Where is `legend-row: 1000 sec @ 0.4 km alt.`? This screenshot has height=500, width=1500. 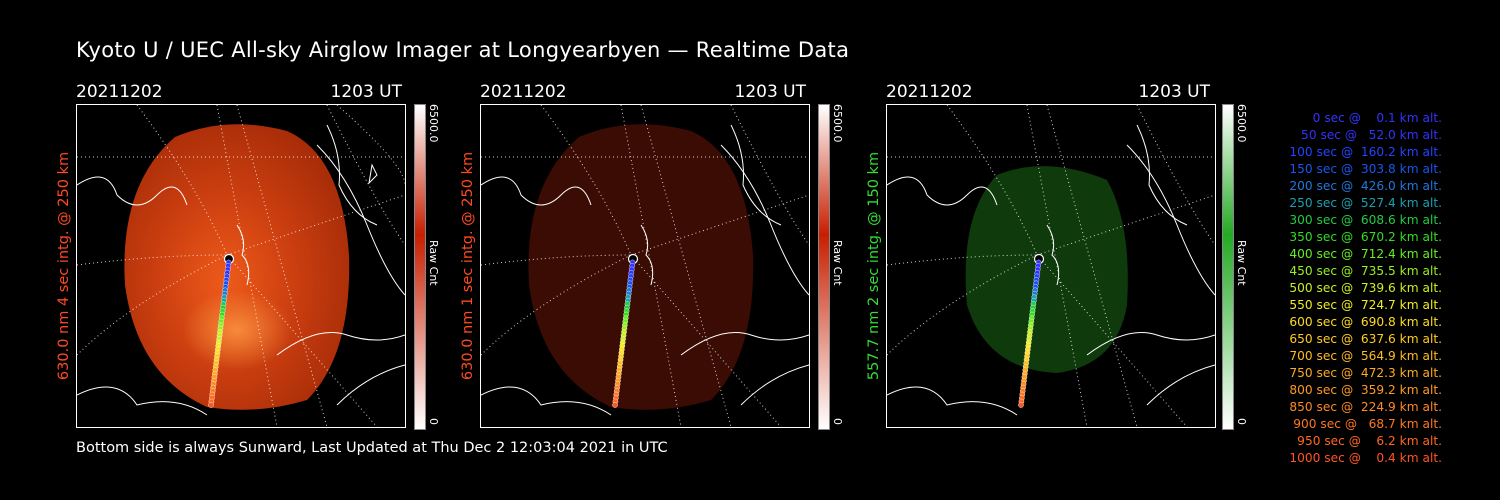
legend-row: 1000 sec @ 0.4 km alt. is located at coordinates (1365, 458).